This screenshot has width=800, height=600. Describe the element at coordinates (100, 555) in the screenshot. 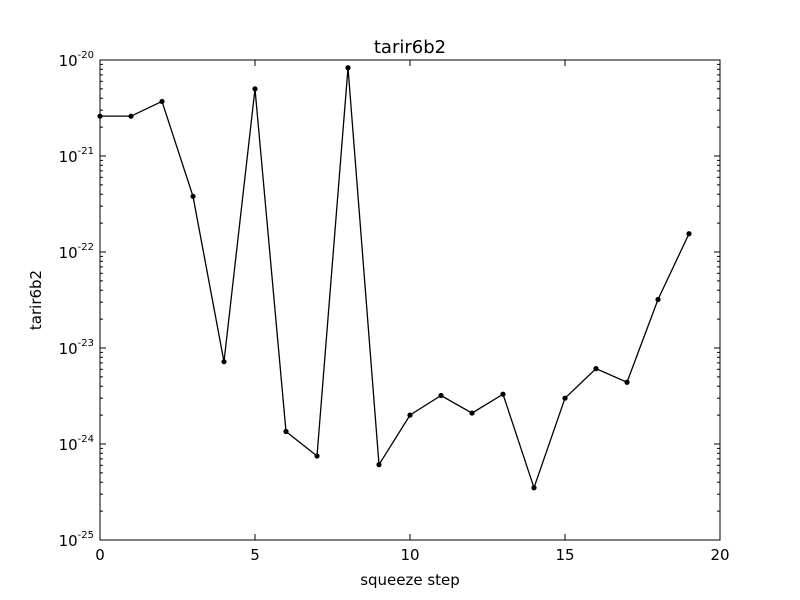

I see `x-tick-label: 0` at that location.